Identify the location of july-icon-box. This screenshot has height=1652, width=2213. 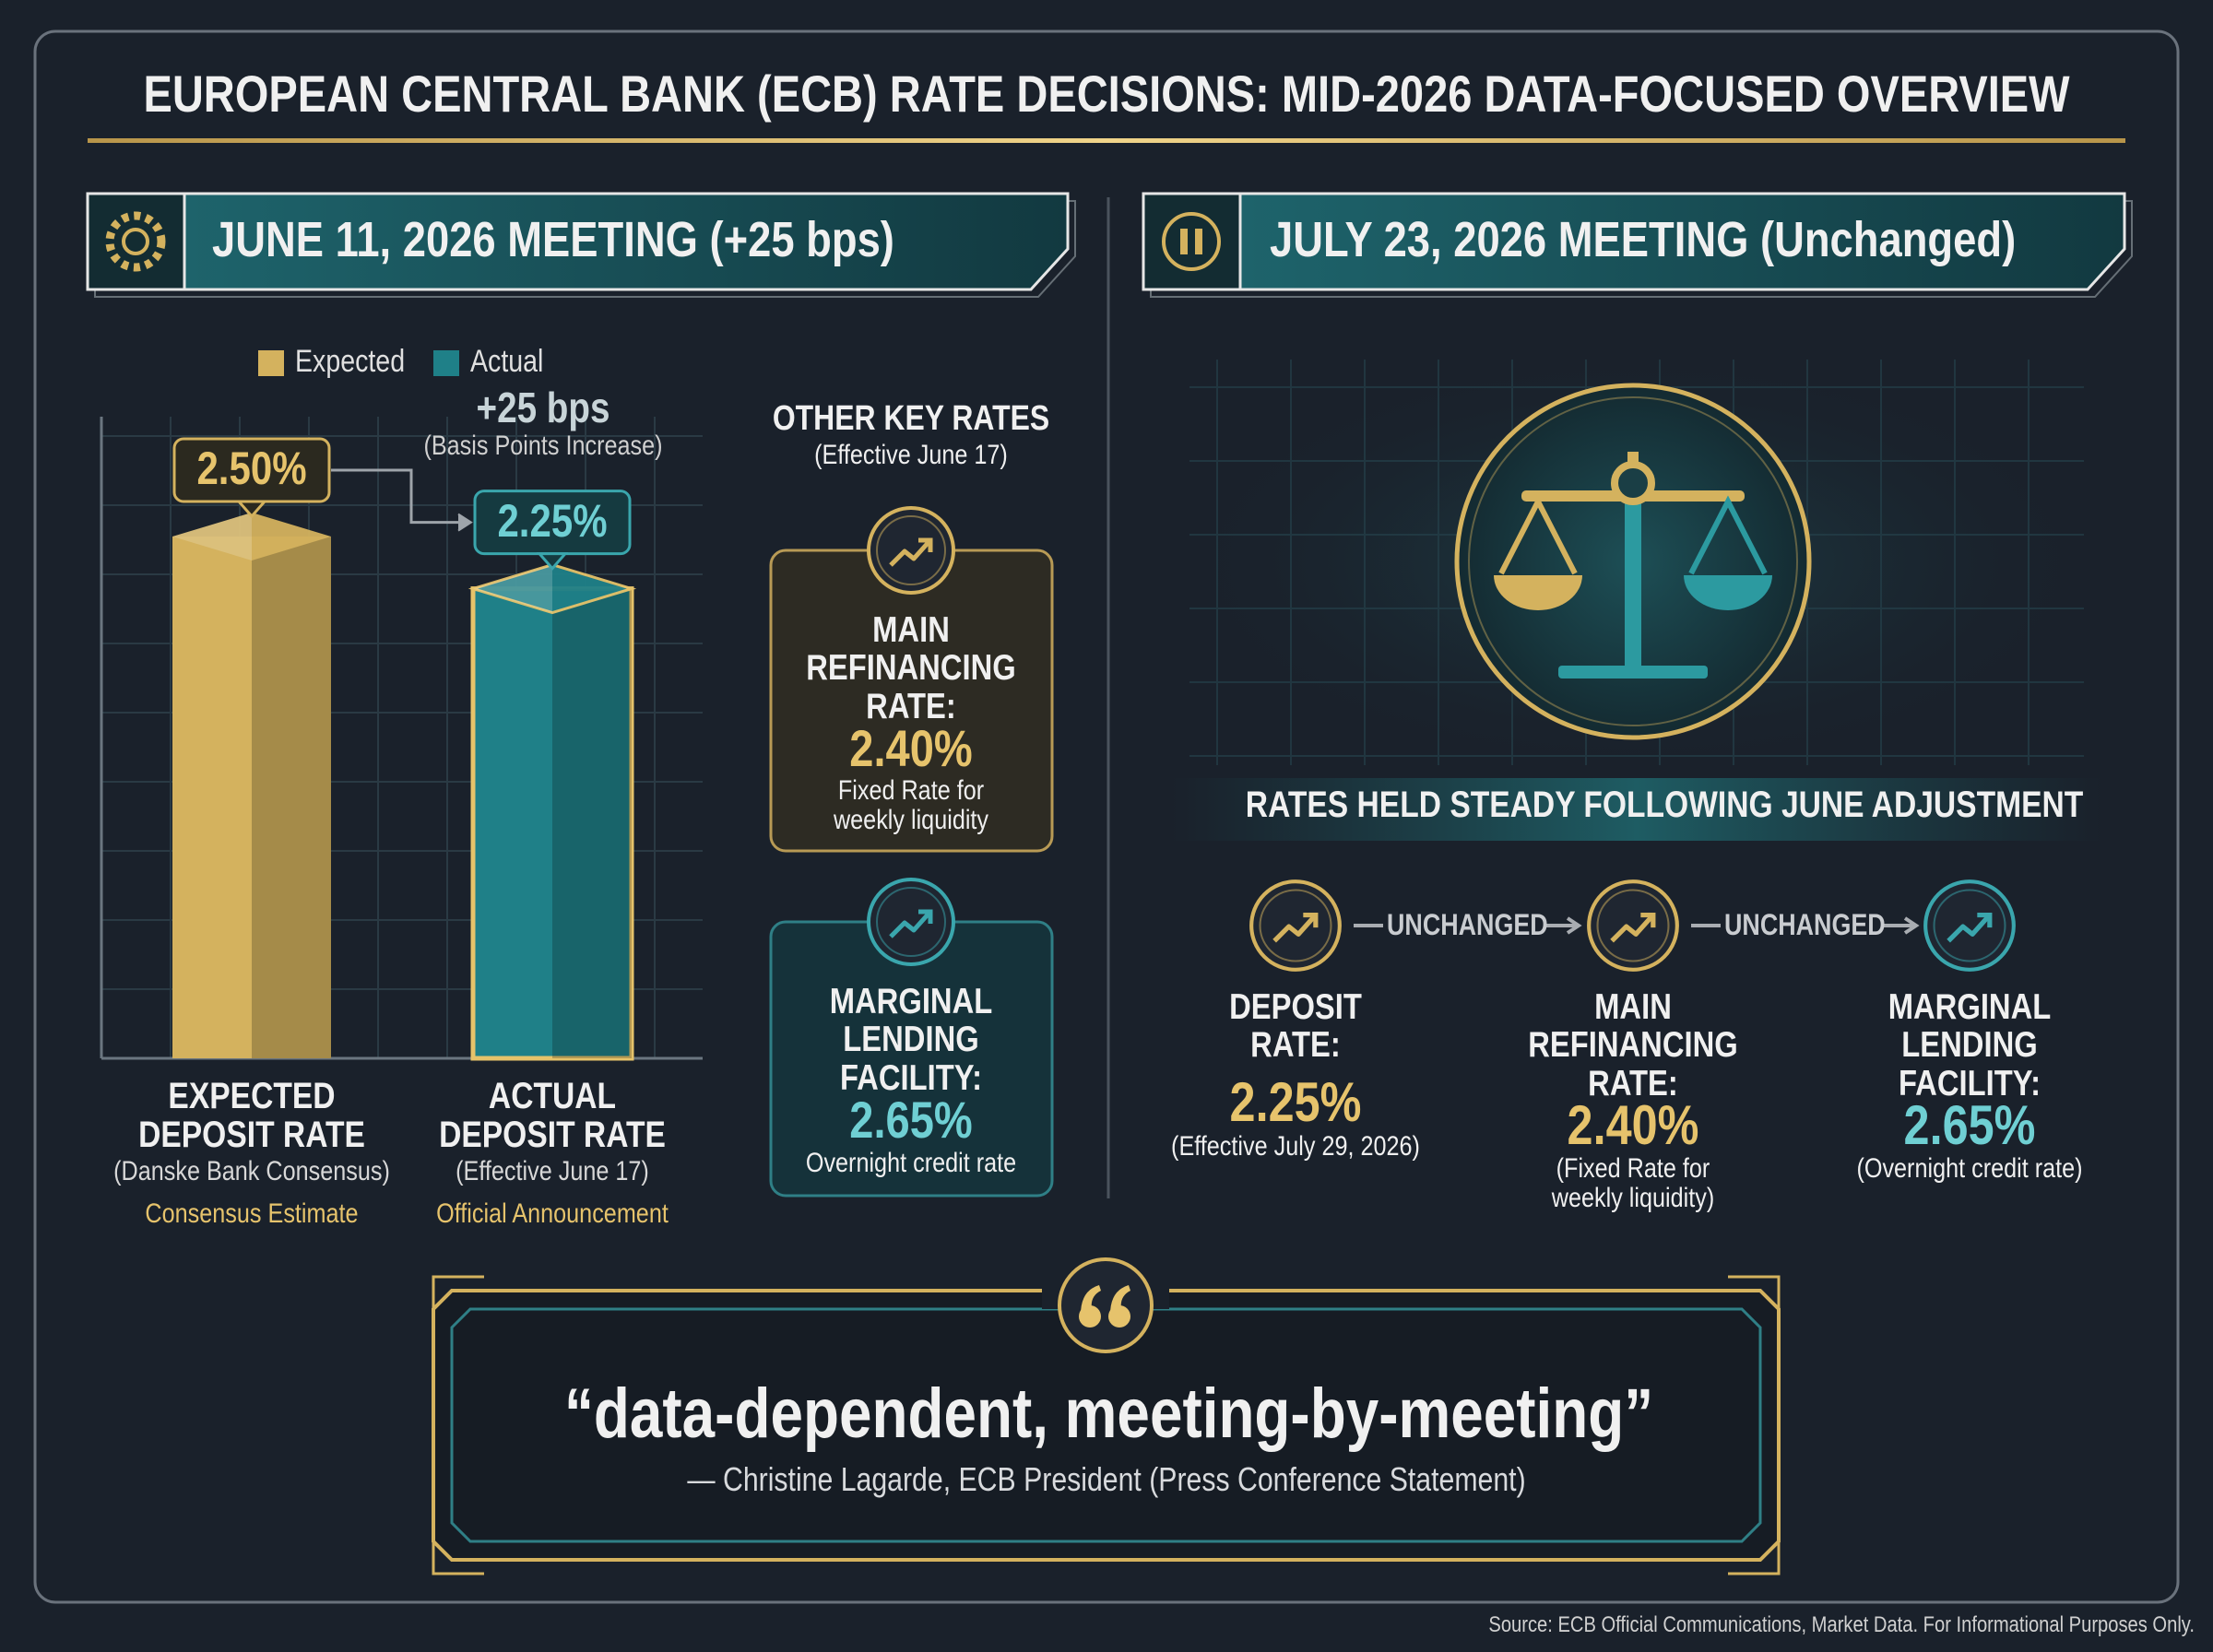
(1192, 241).